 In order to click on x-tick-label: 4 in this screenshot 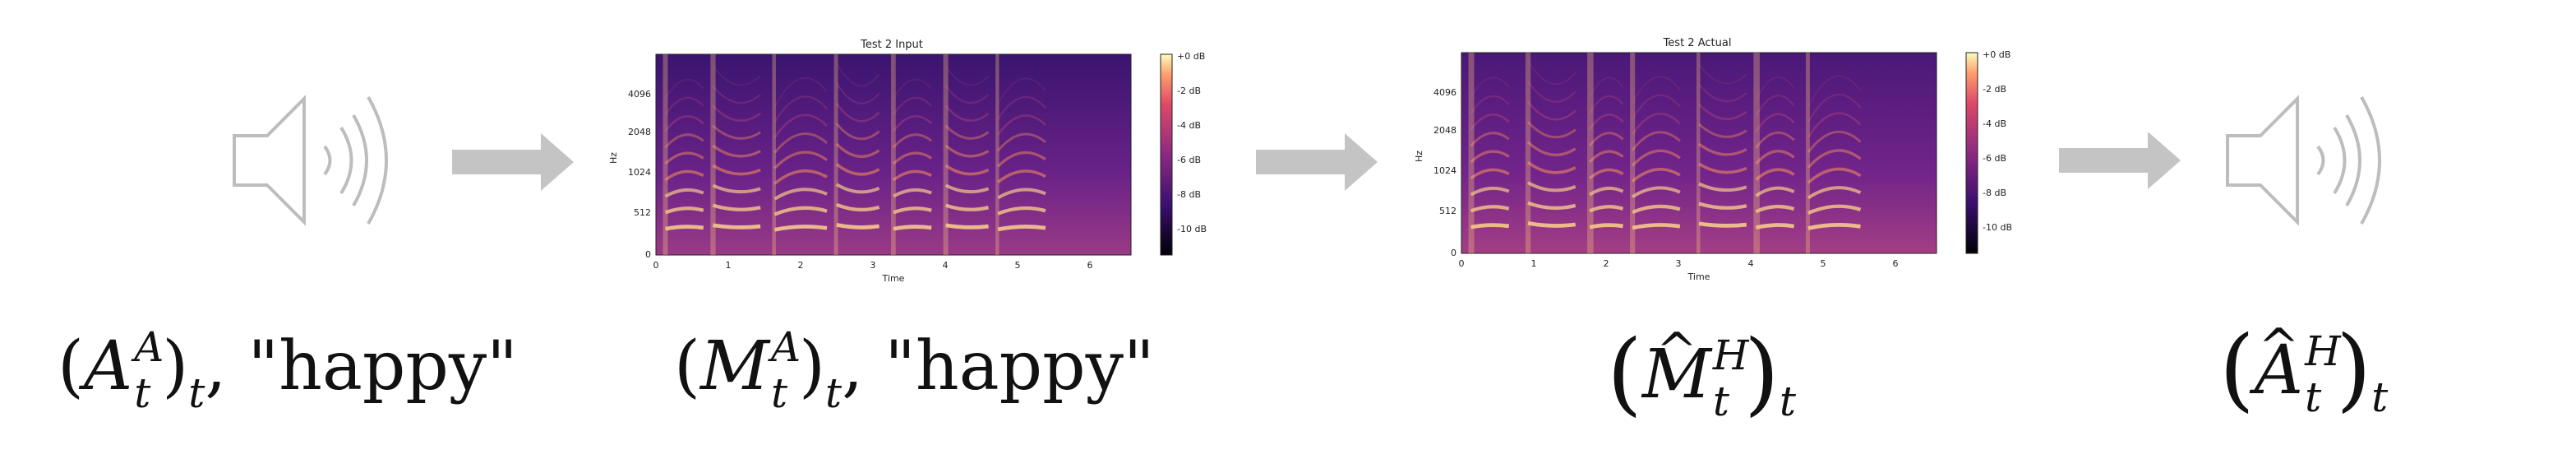, I will do `click(946, 265)`.